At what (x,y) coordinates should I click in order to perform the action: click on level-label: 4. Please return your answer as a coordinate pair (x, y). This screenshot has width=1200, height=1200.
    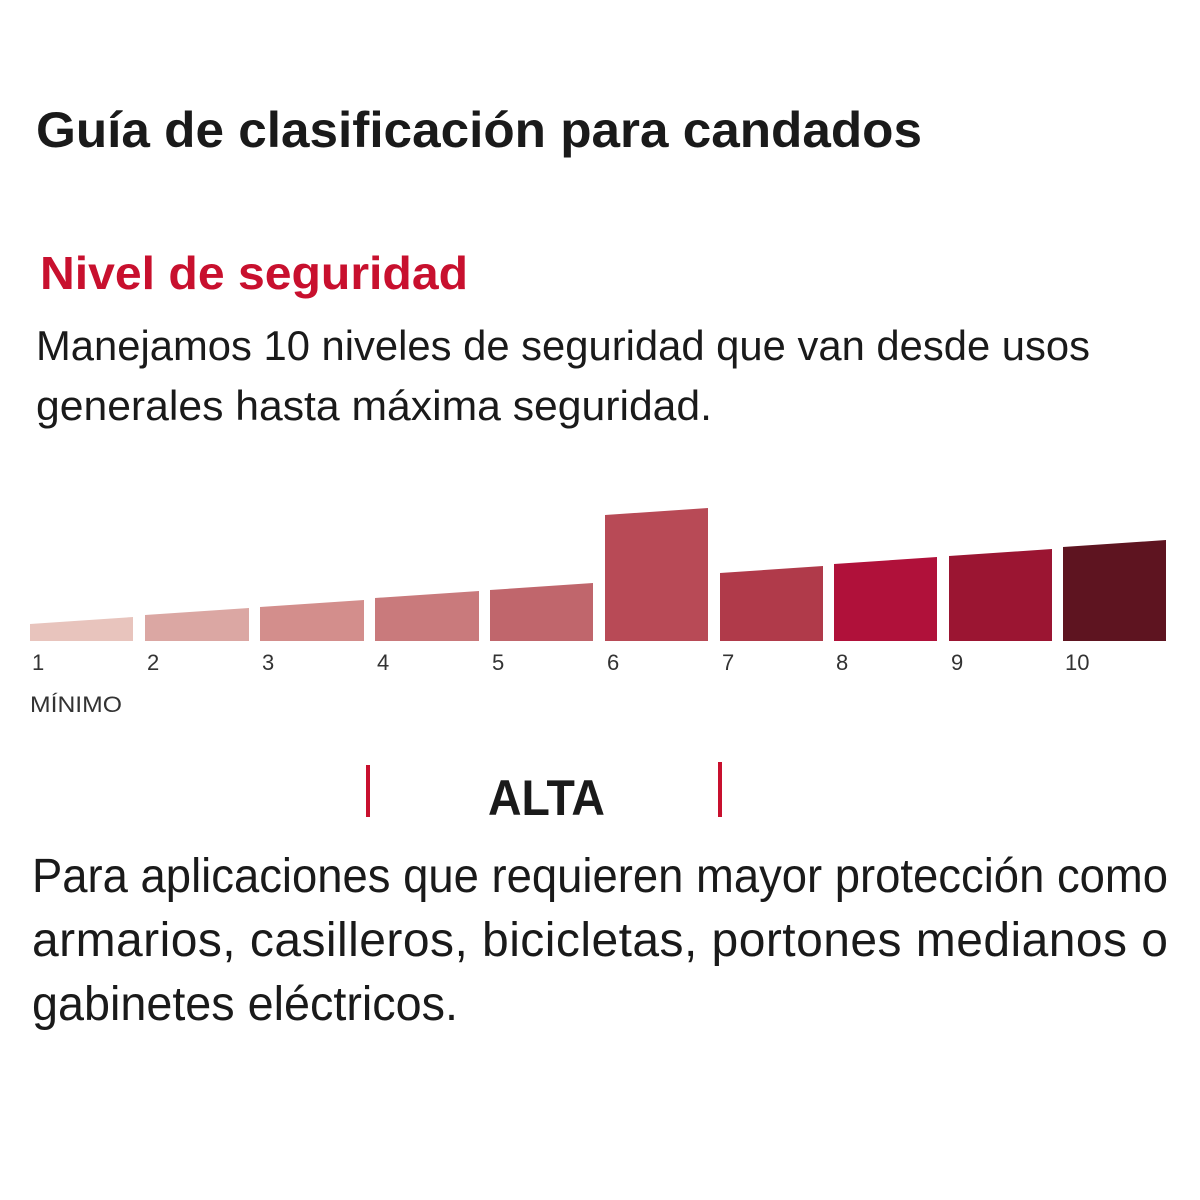
    Looking at the image, I should click on (383, 662).